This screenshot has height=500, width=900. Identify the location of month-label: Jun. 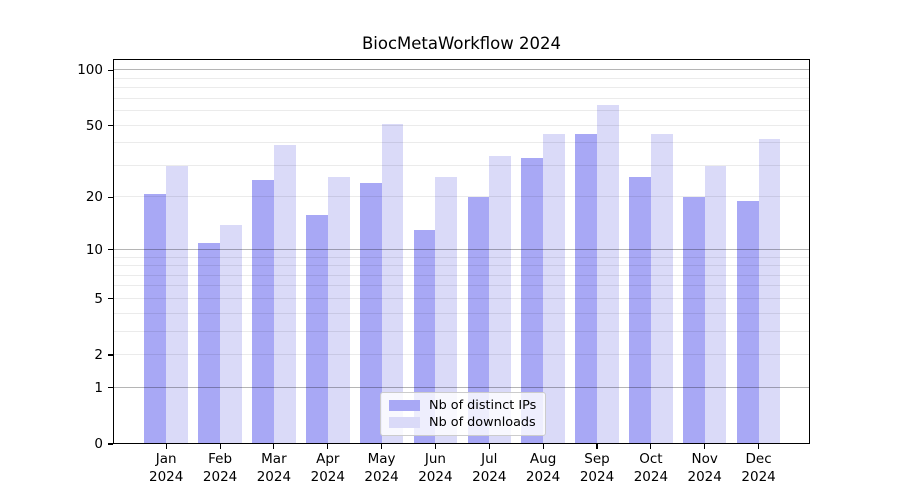
(435, 459).